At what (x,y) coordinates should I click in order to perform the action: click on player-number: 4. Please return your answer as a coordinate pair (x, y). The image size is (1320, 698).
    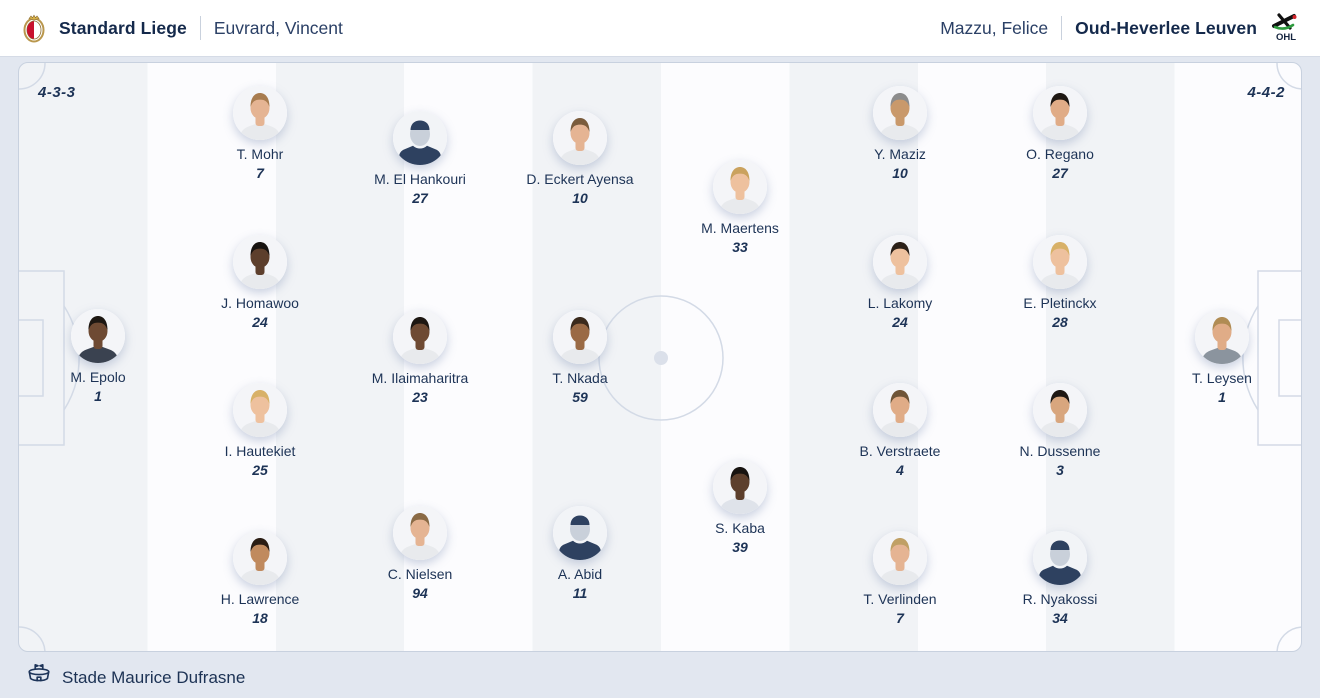
    Looking at the image, I should click on (900, 470).